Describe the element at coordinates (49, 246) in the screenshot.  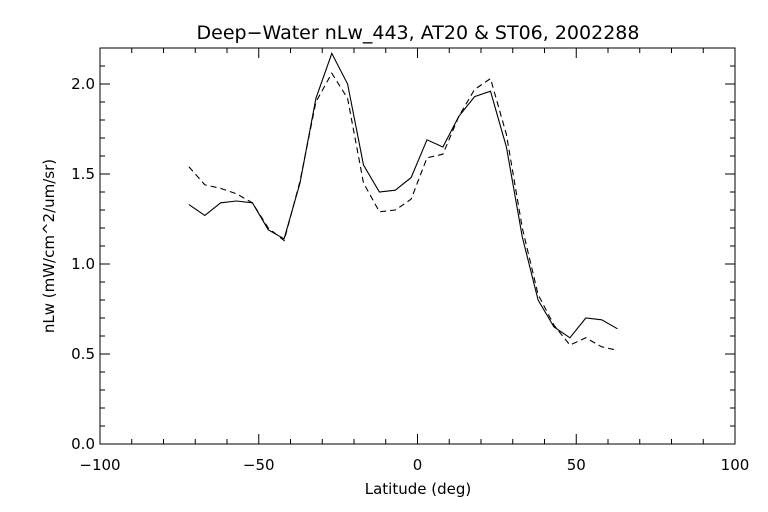
I see `y-axis-label: nLw (mW/cm^2/um/sr)` at that location.